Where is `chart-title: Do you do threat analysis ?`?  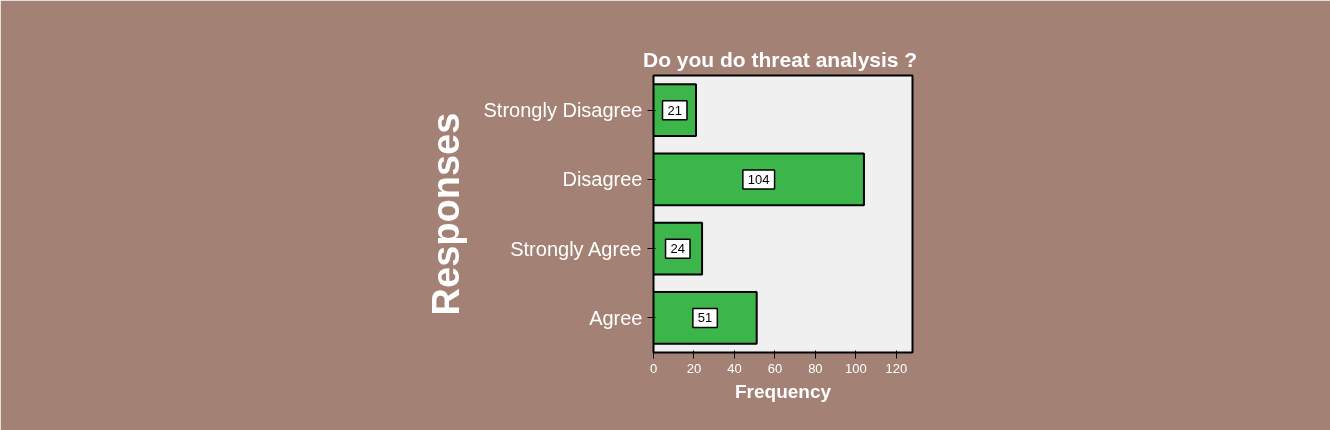
chart-title: Do you do threat analysis ? is located at coordinates (780, 59).